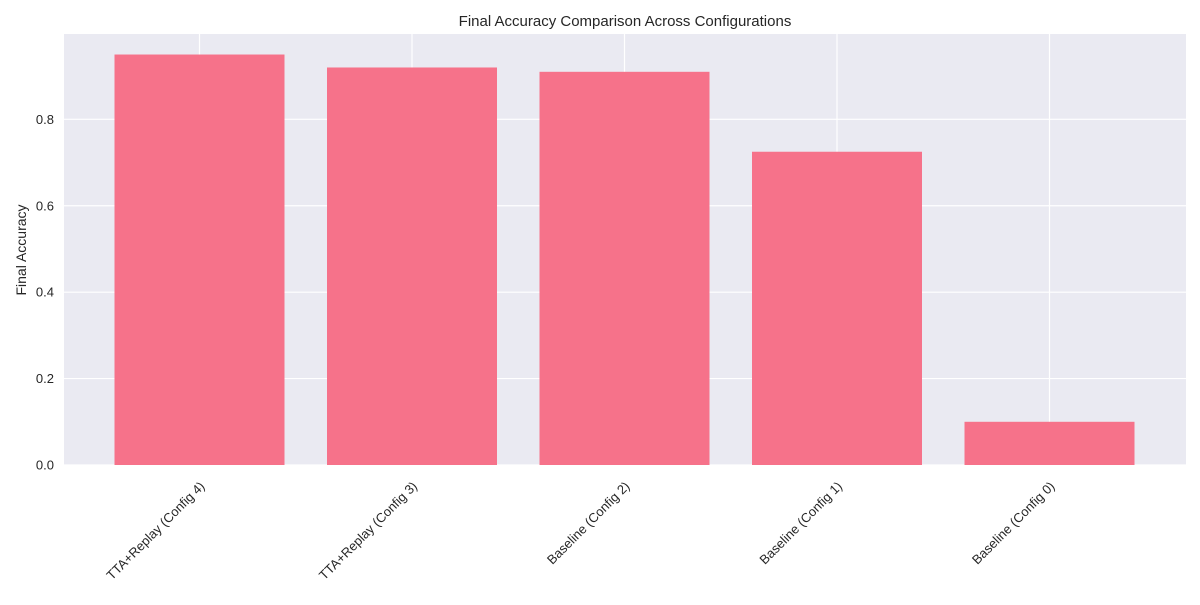 This screenshot has width=1200, height=605. I want to click on y-tick-labels: 0.0 0.2 0.4 0.6 0.8, so click(45, 292).